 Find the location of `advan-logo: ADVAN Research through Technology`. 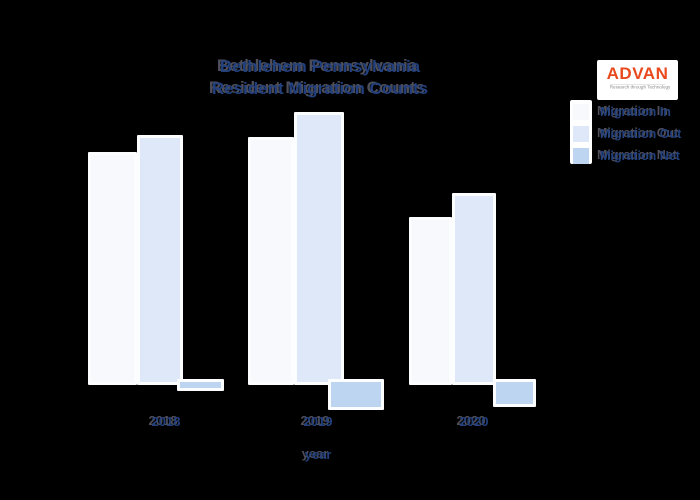

advan-logo: ADVAN Research through Technology is located at coordinates (637, 80).